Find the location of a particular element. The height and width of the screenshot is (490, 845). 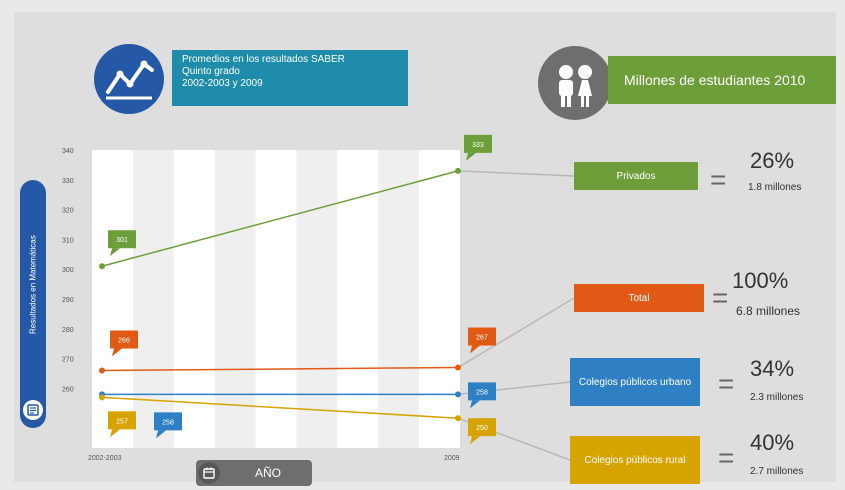

group-box-urbano: Colegios públicos urbano is located at coordinates (635, 382).